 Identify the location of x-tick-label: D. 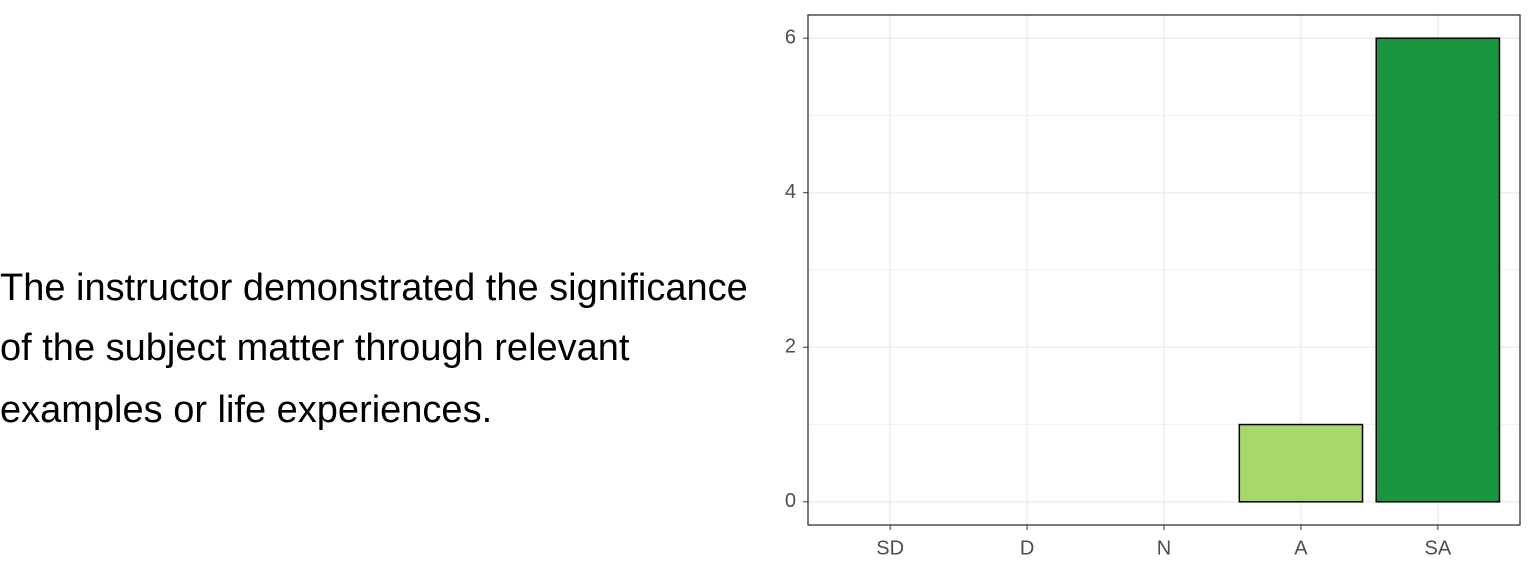
(1027, 548).